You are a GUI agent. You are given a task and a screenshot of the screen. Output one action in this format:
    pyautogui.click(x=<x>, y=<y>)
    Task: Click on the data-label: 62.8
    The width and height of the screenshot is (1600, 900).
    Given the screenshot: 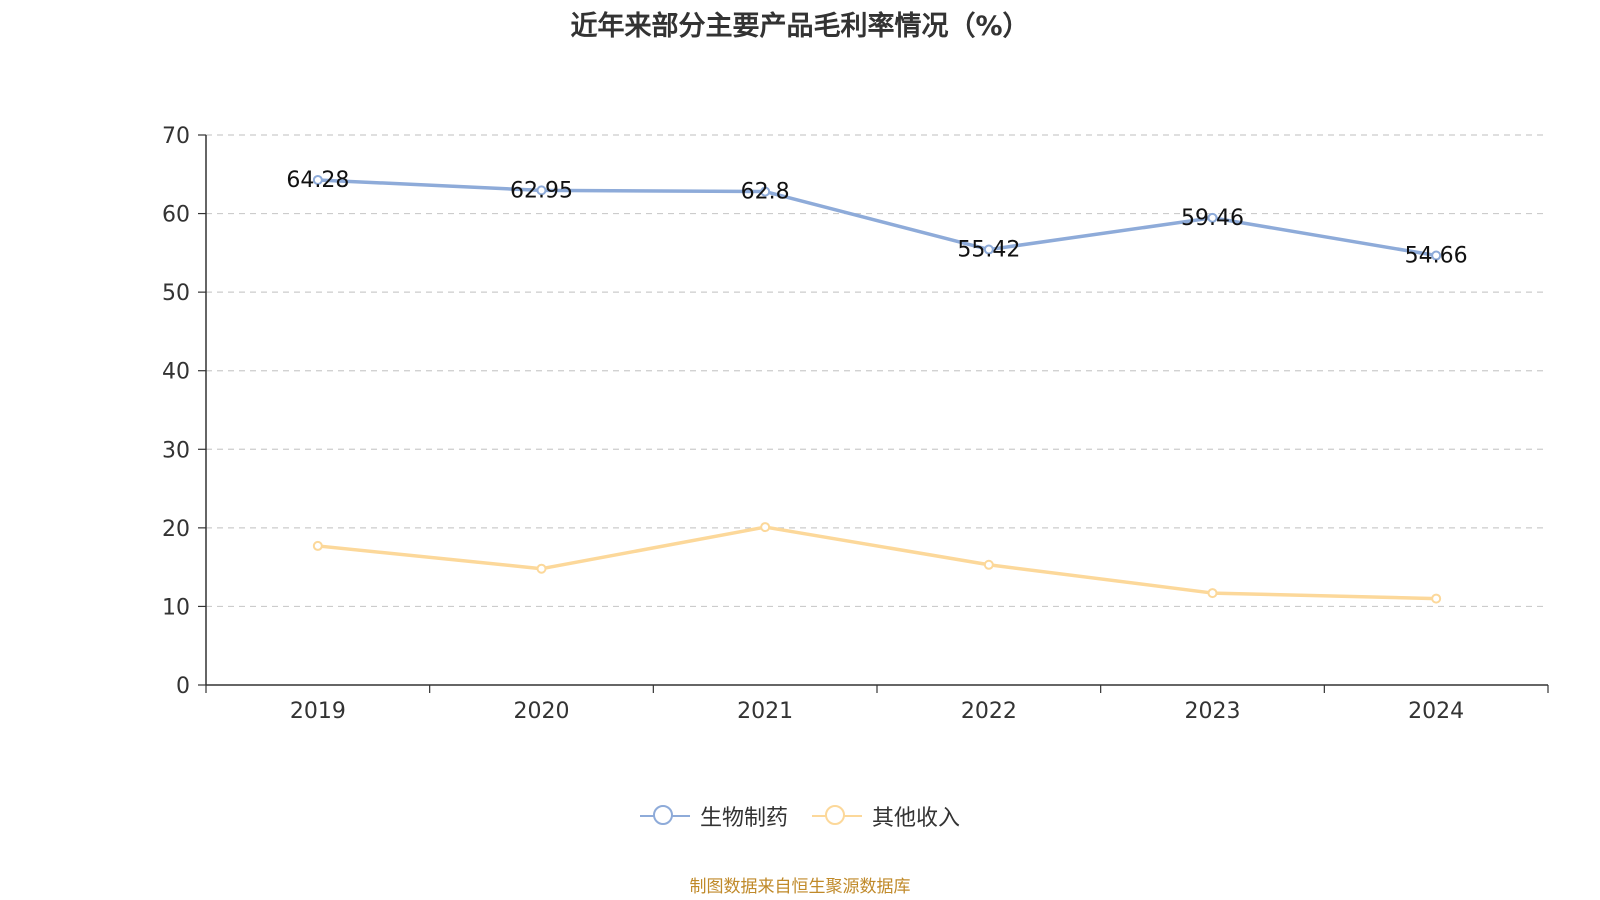 What is the action you would take?
    pyautogui.click(x=765, y=192)
    